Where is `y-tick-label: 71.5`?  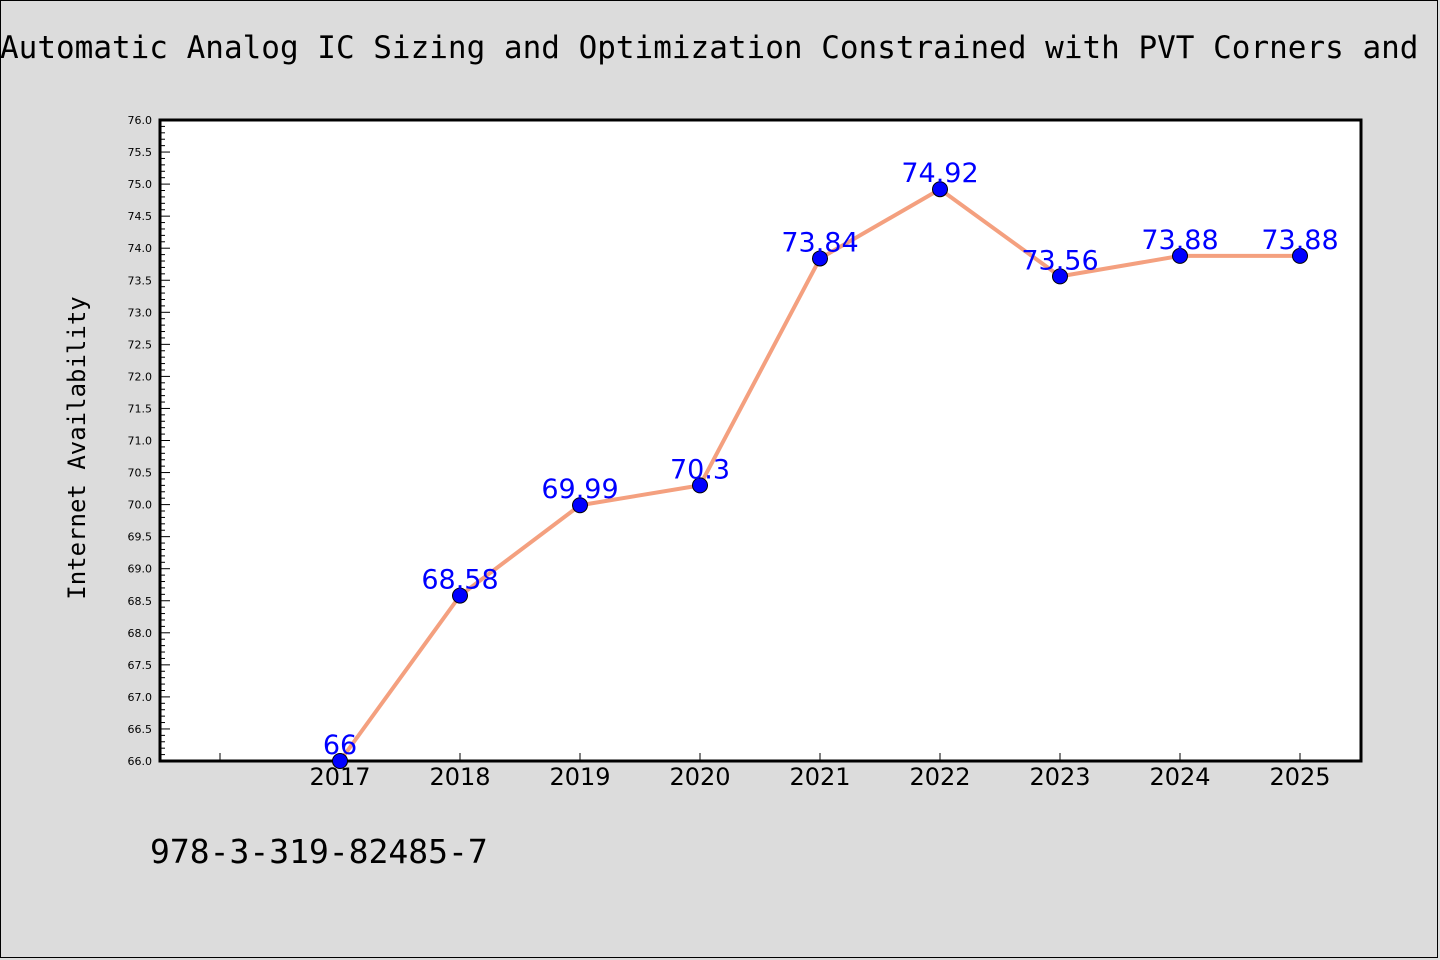
y-tick-label: 71.5 is located at coordinates (140, 408).